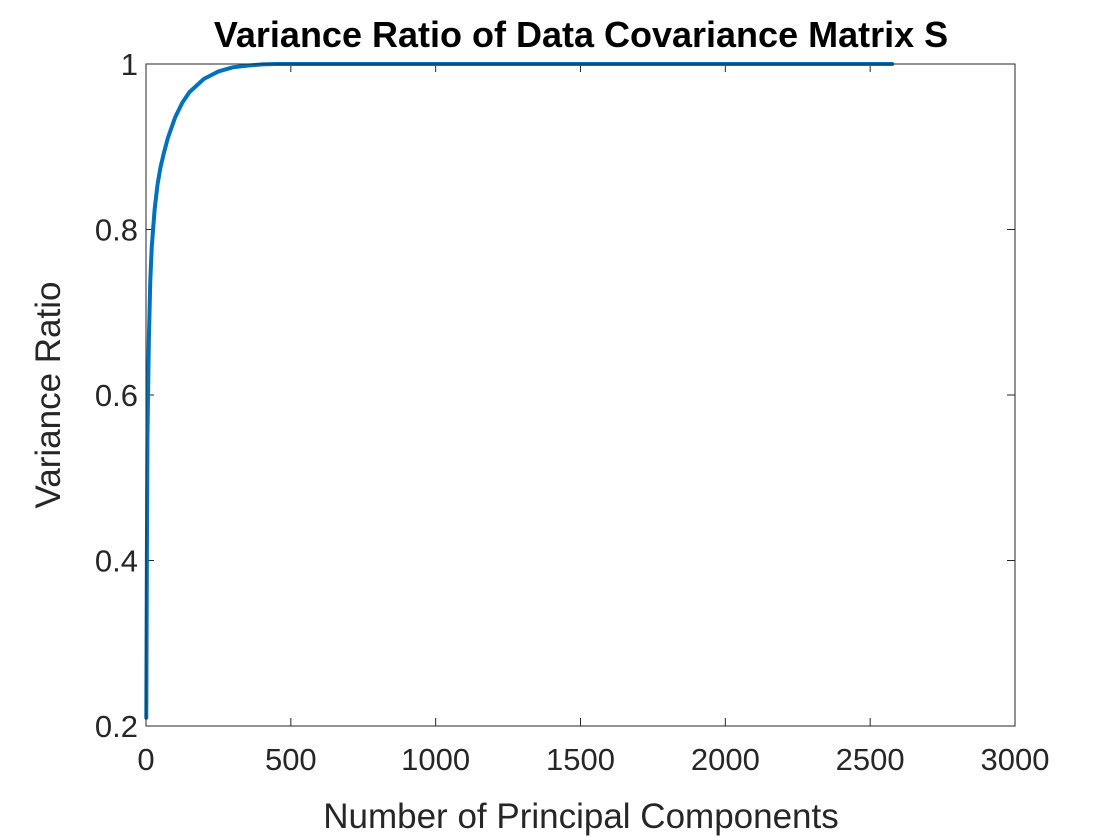 Image resolution: width=1120 pixels, height=840 pixels. Describe the element at coordinates (116, 726) in the screenshot. I see `y-tick-label-0: 0.2` at that location.